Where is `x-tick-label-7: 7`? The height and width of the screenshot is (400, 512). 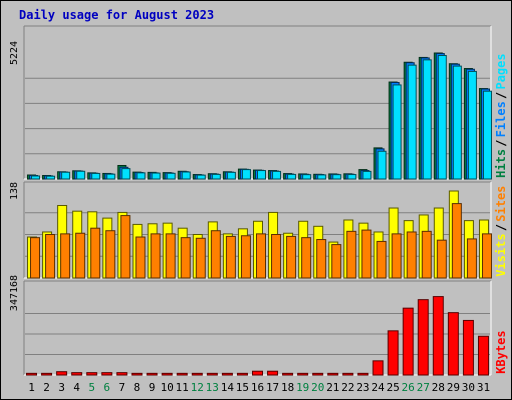
x-tick-label-7: 7 is located at coordinates (122, 387).